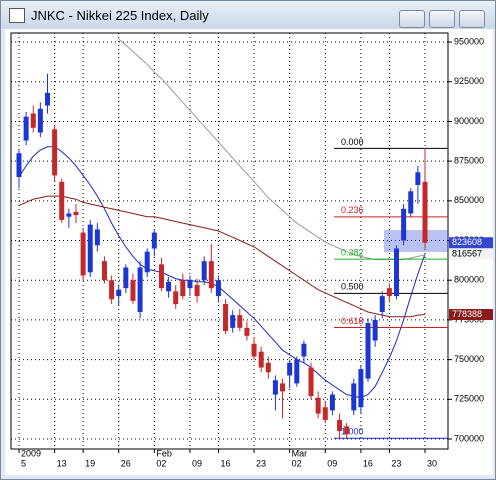 This screenshot has width=496, height=480. What do you see at coordinates (352, 142) in the screenshot?
I see `fibonacci-label: 0.000` at bounding box center [352, 142].